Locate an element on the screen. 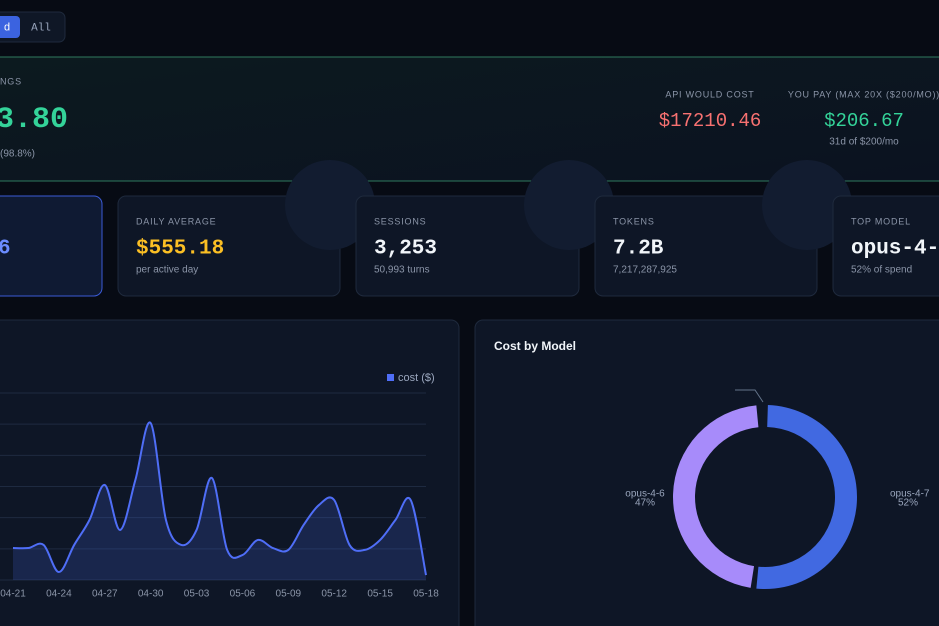  savings-label: NGS is located at coordinates (11, 81).